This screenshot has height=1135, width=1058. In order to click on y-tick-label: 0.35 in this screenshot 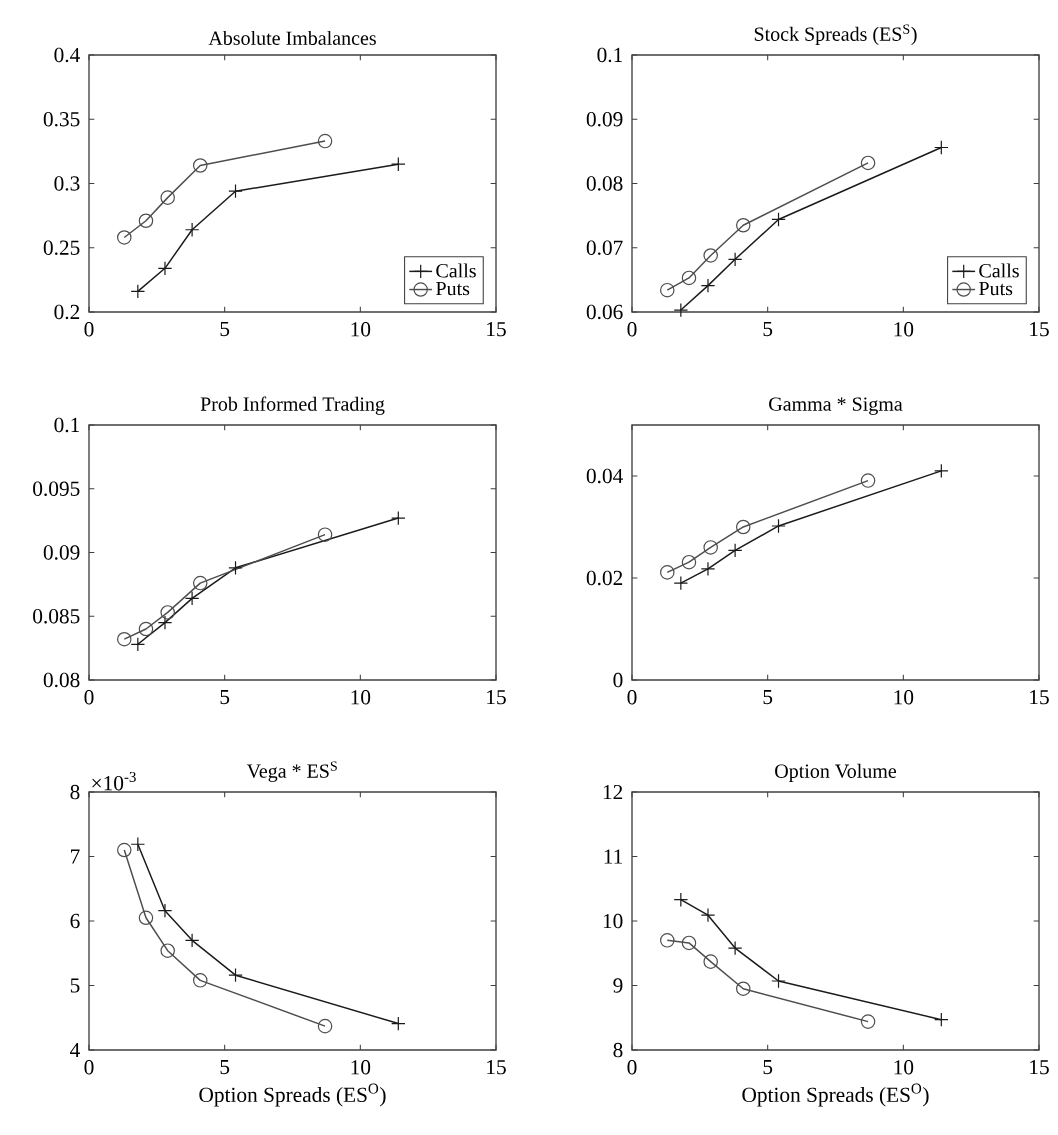, I will do `click(61, 119)`.